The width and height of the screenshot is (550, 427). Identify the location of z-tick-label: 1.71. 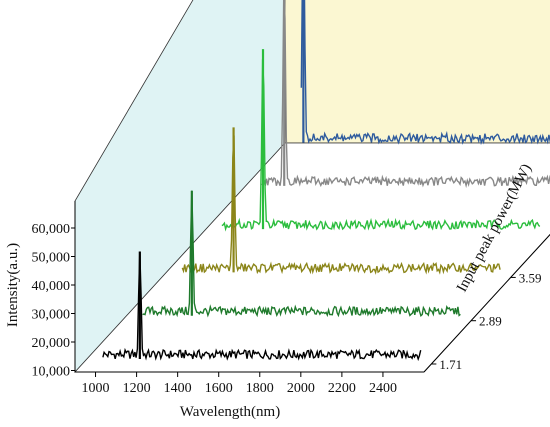
(450, 364).